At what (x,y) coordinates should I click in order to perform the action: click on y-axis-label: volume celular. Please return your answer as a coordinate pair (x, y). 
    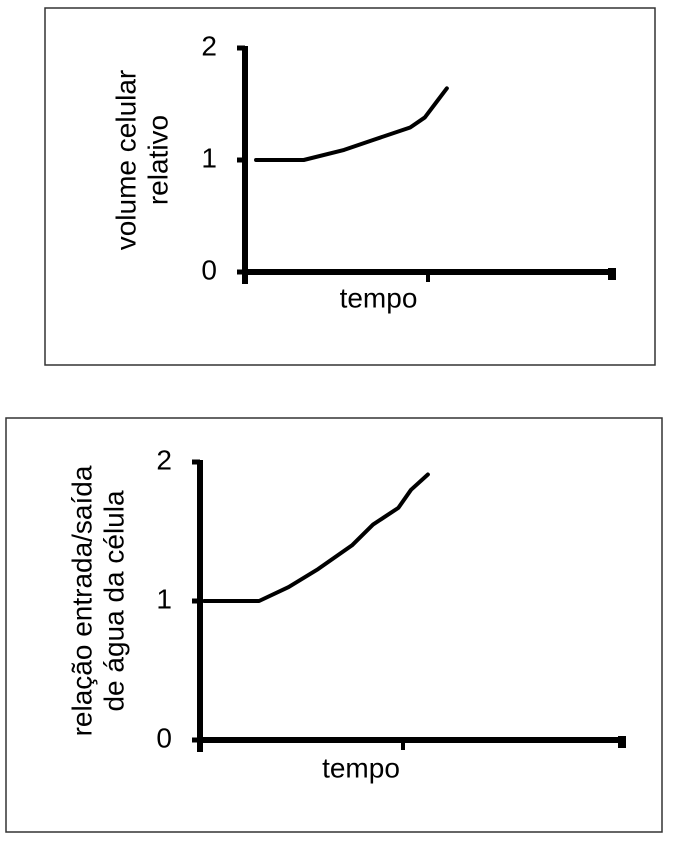
    Looking at the image, I should click on (125, 160).